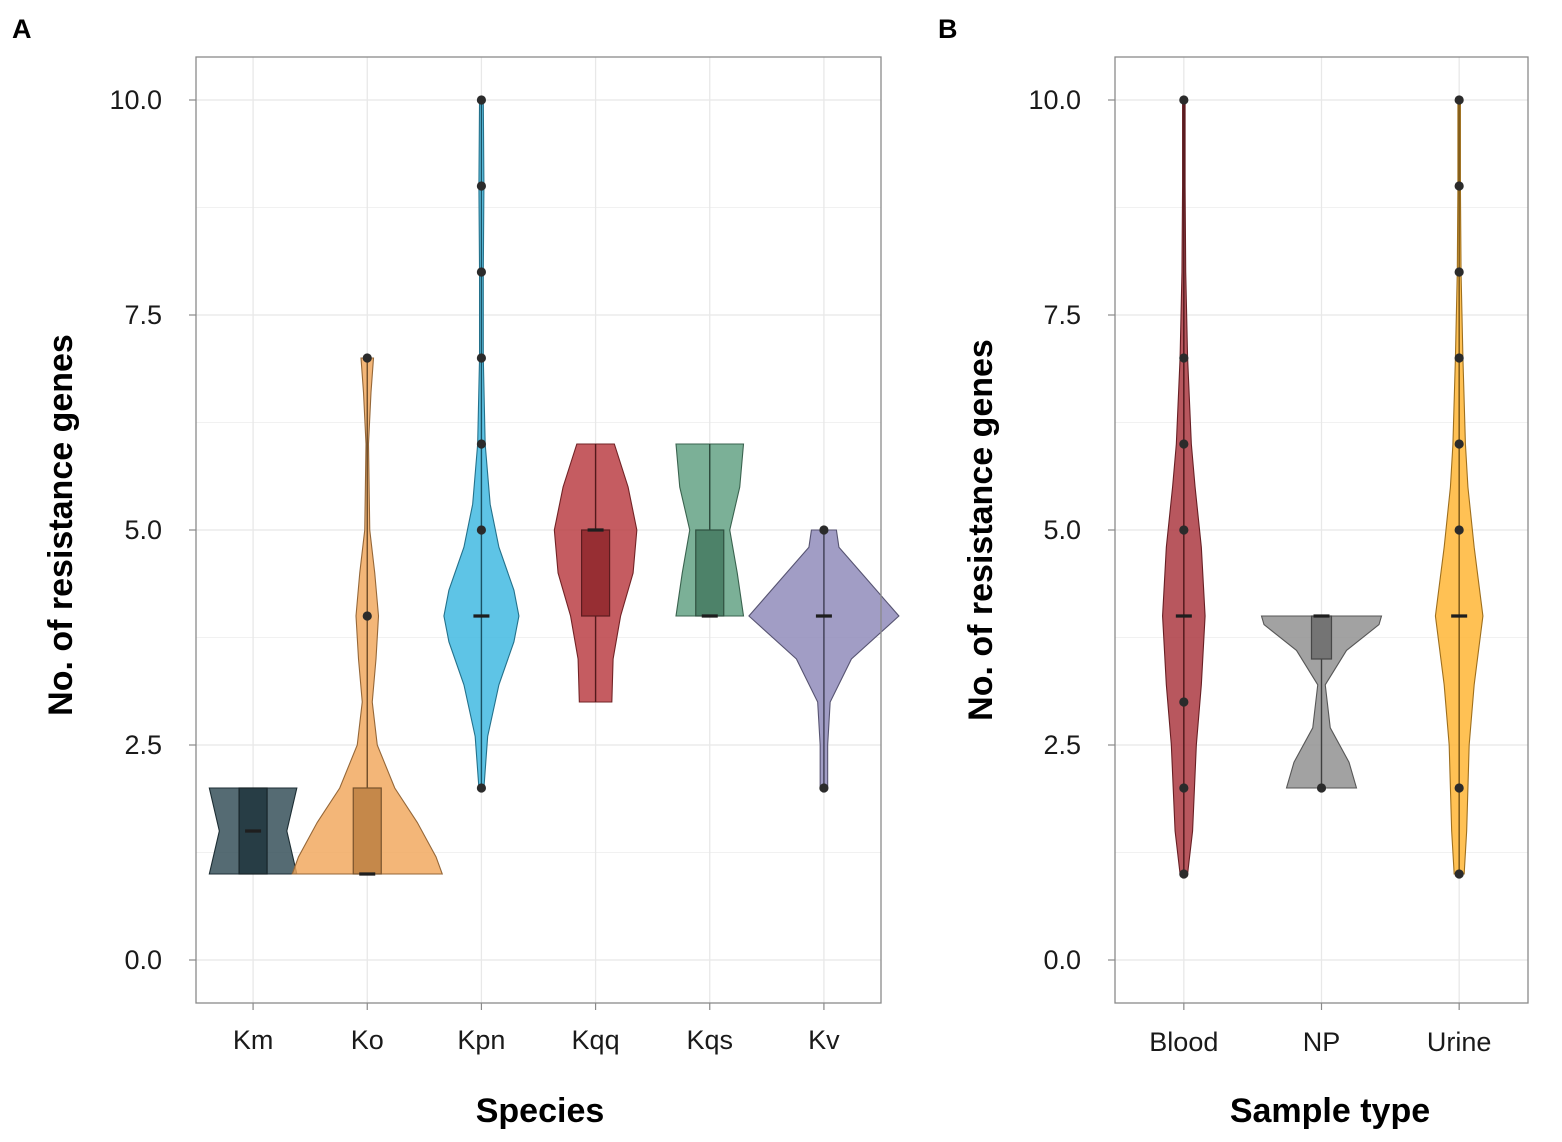 The height and width of the screenshot is (1142, 1562). What do you see at coordinates (481, 1040) in the screenshot?
I see `x-tick-label-kpn: Kpn` at bounding box center [481, 1040].